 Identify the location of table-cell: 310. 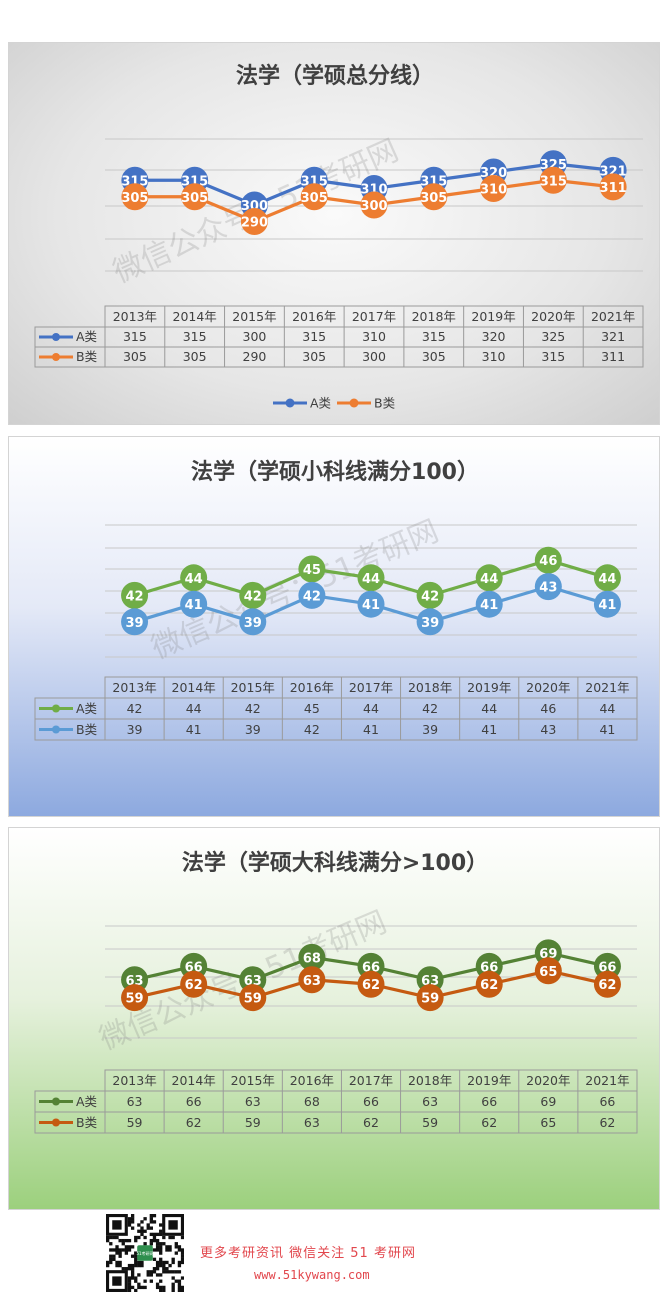
(494, 356).